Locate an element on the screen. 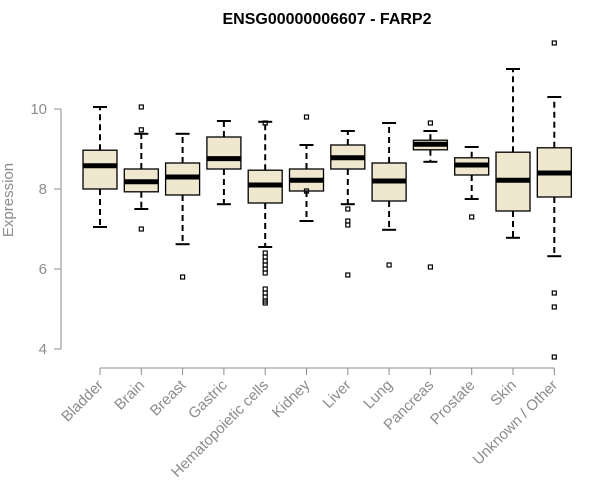  chart-title: ENSG00000006607 - FARP2 is located at coordinates (326, 19).